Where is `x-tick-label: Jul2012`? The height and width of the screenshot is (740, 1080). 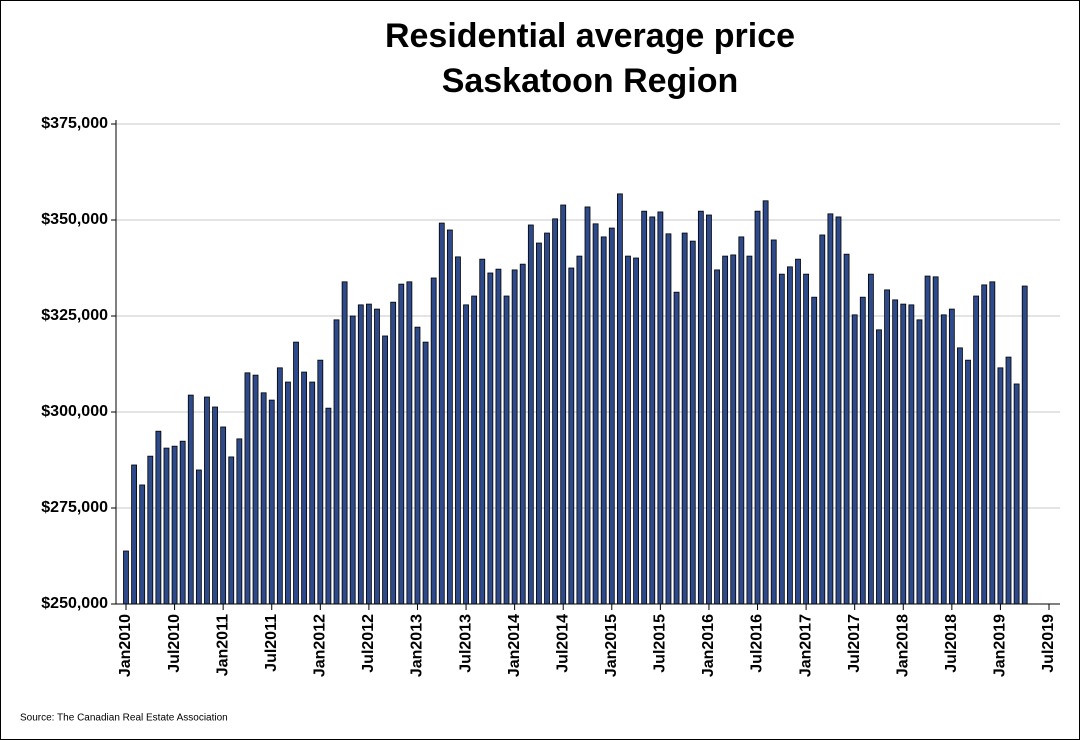 x-tick-label: Jul2012 is located at coordinates (368, 643).